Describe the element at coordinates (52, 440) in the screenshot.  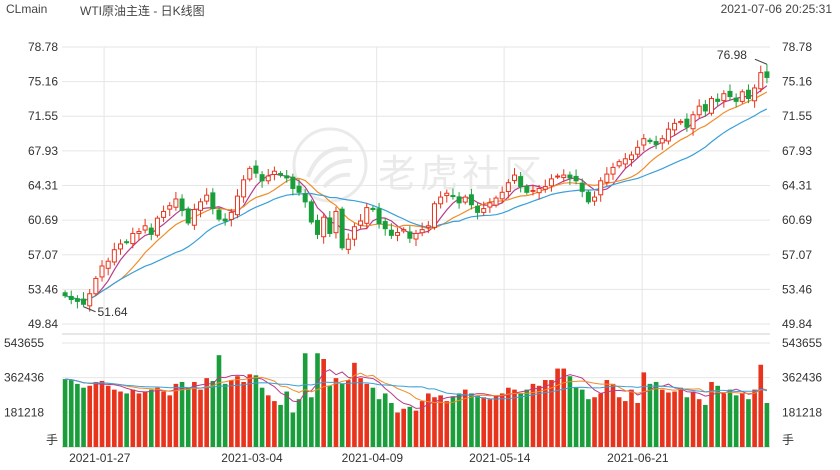
I see `volume-unit-label-left: 手` at that location.